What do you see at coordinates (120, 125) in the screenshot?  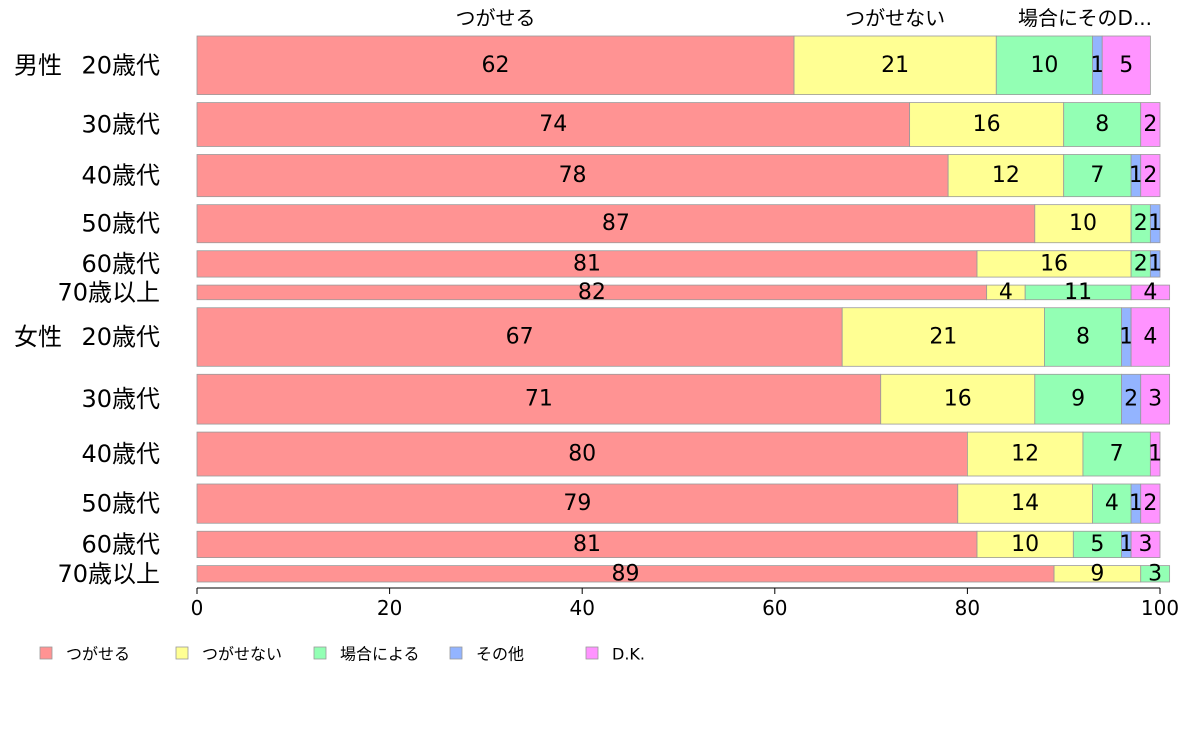 I see `row-label: 30歳代` at bounding box center [120, 125].